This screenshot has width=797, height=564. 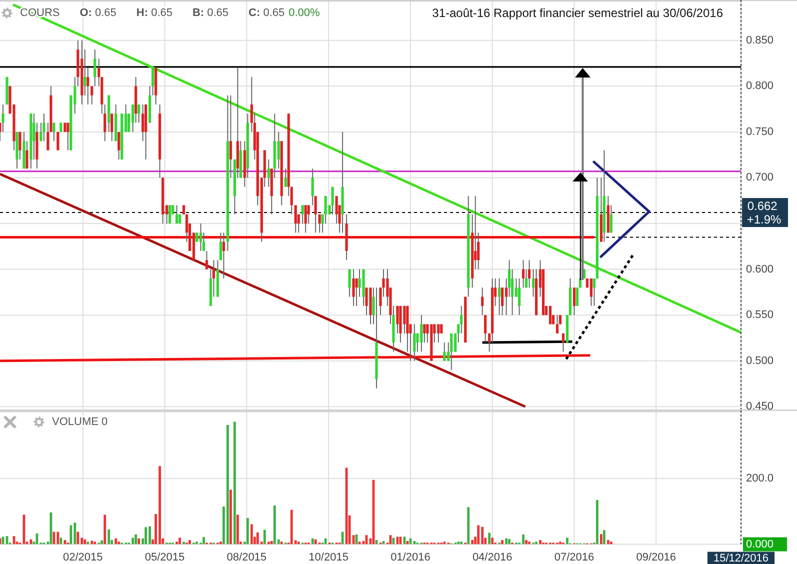 What do you see at coordinates (760, 178) in the screenshot?
I see `y-tick-label: 0.700` at bounding box center [760, 178].